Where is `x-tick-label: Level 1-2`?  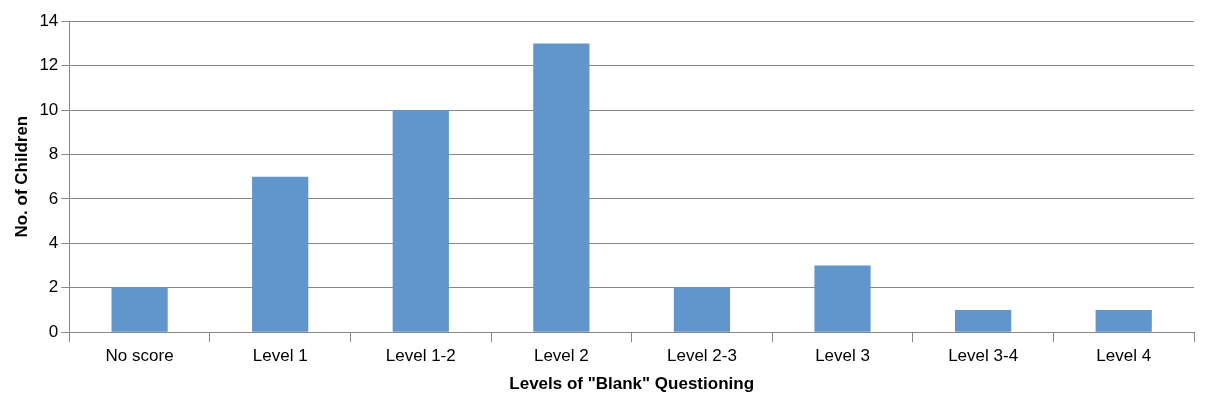
x-tick-label: Level 1-2 is located at coordinates (420, 356).